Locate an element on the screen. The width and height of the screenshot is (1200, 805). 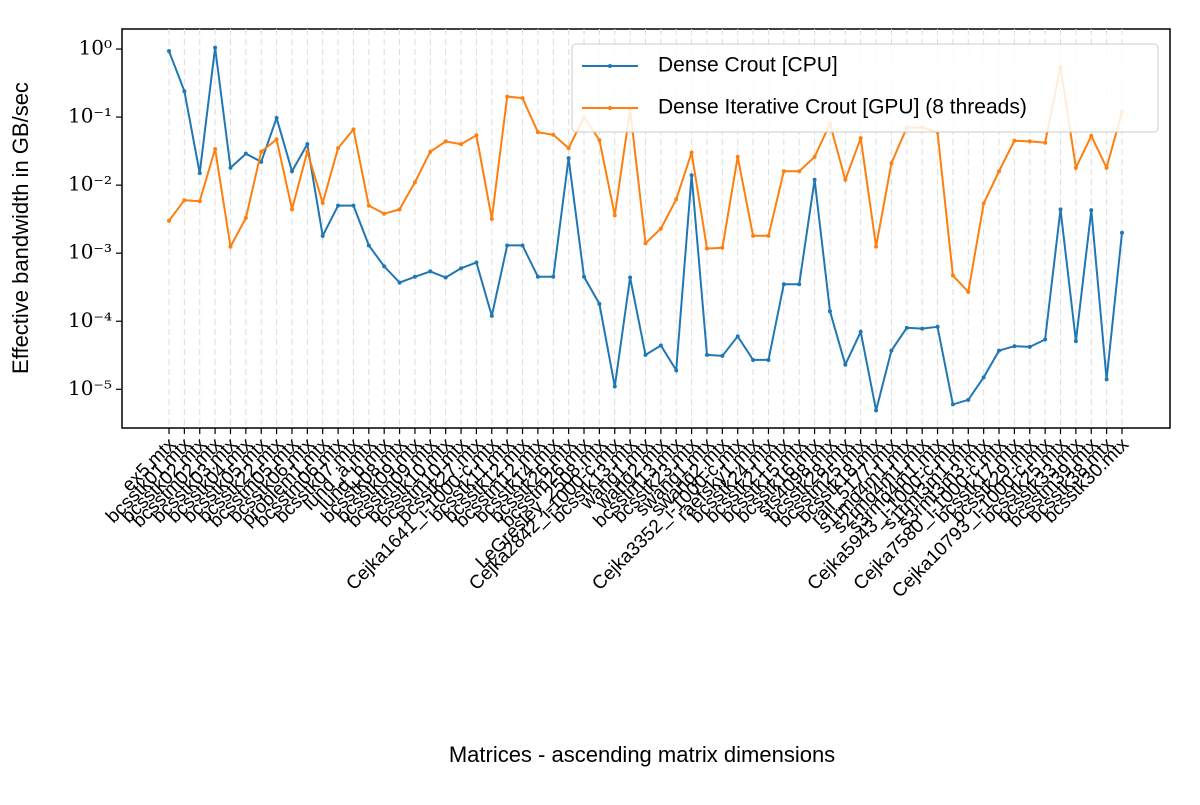
legend-box is located at coordinates (865, 88).